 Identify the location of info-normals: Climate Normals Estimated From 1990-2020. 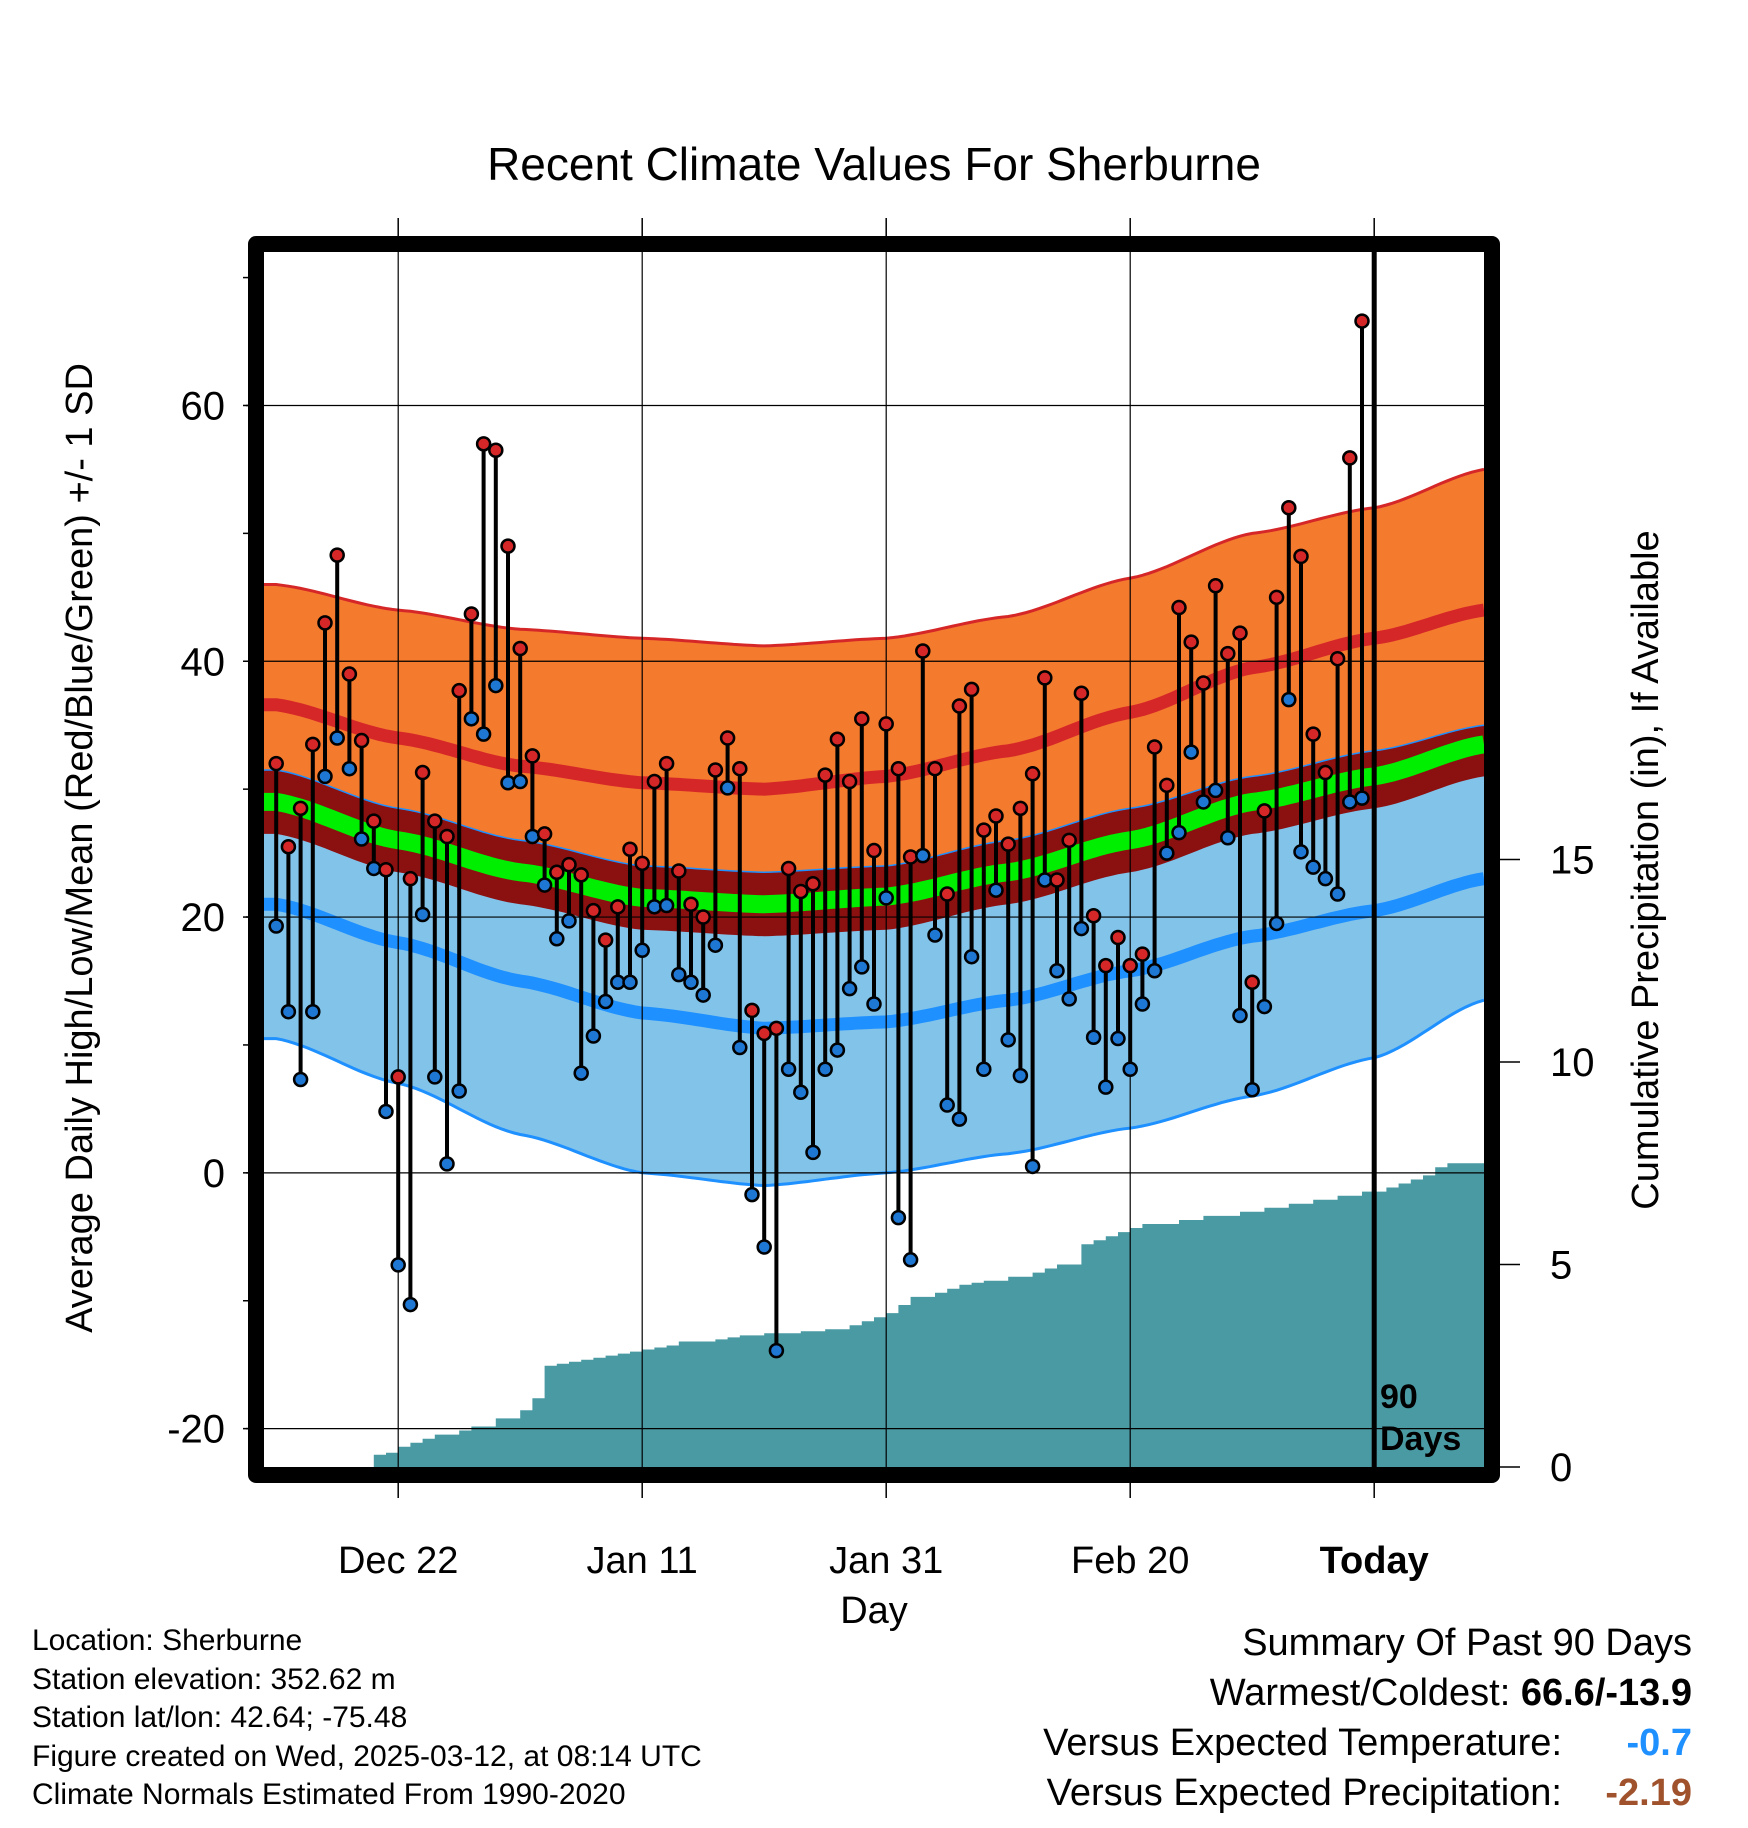
(329, 1794).